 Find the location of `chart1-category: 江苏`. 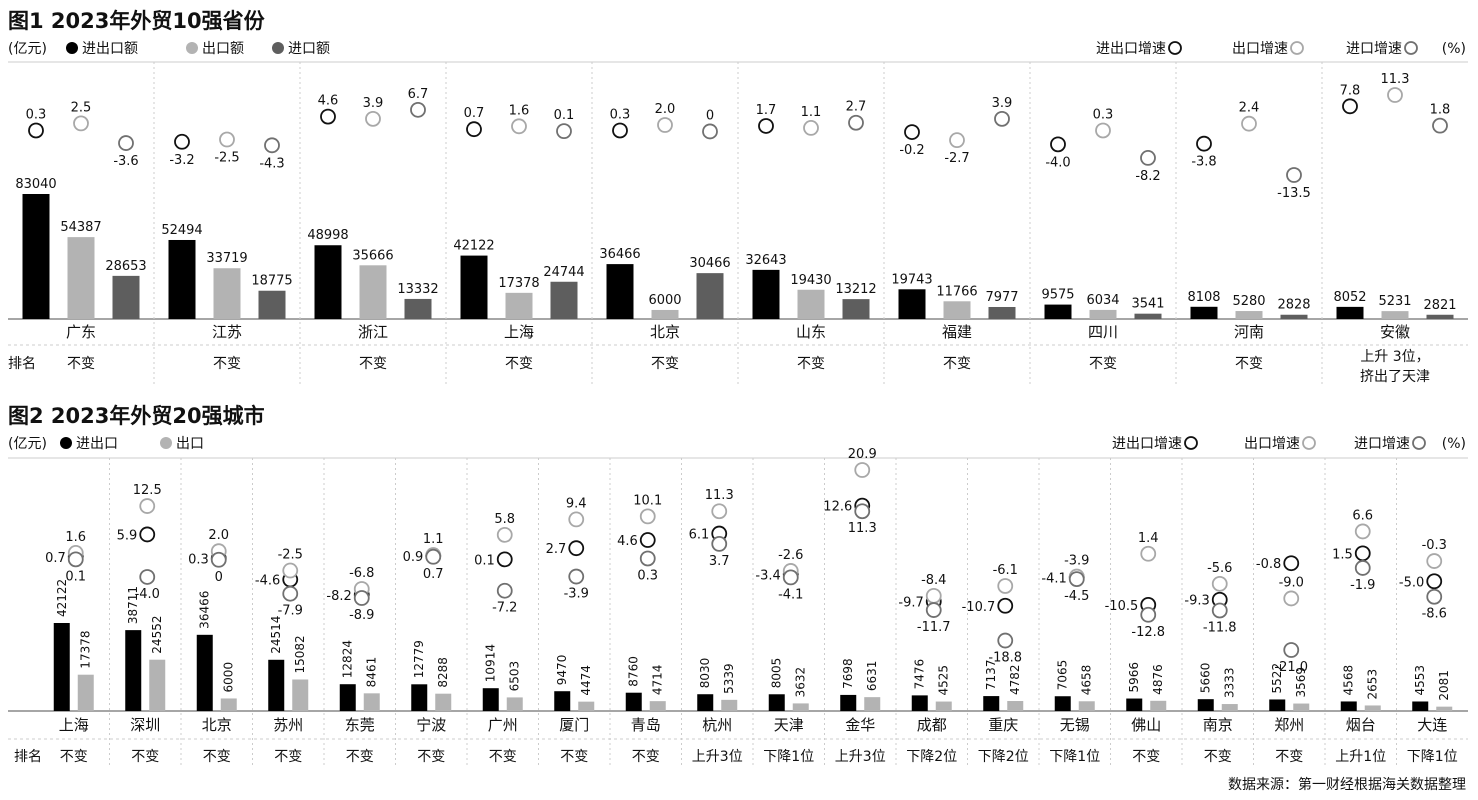

chart1-category: 江苏 is located at coordinates (227, 332).